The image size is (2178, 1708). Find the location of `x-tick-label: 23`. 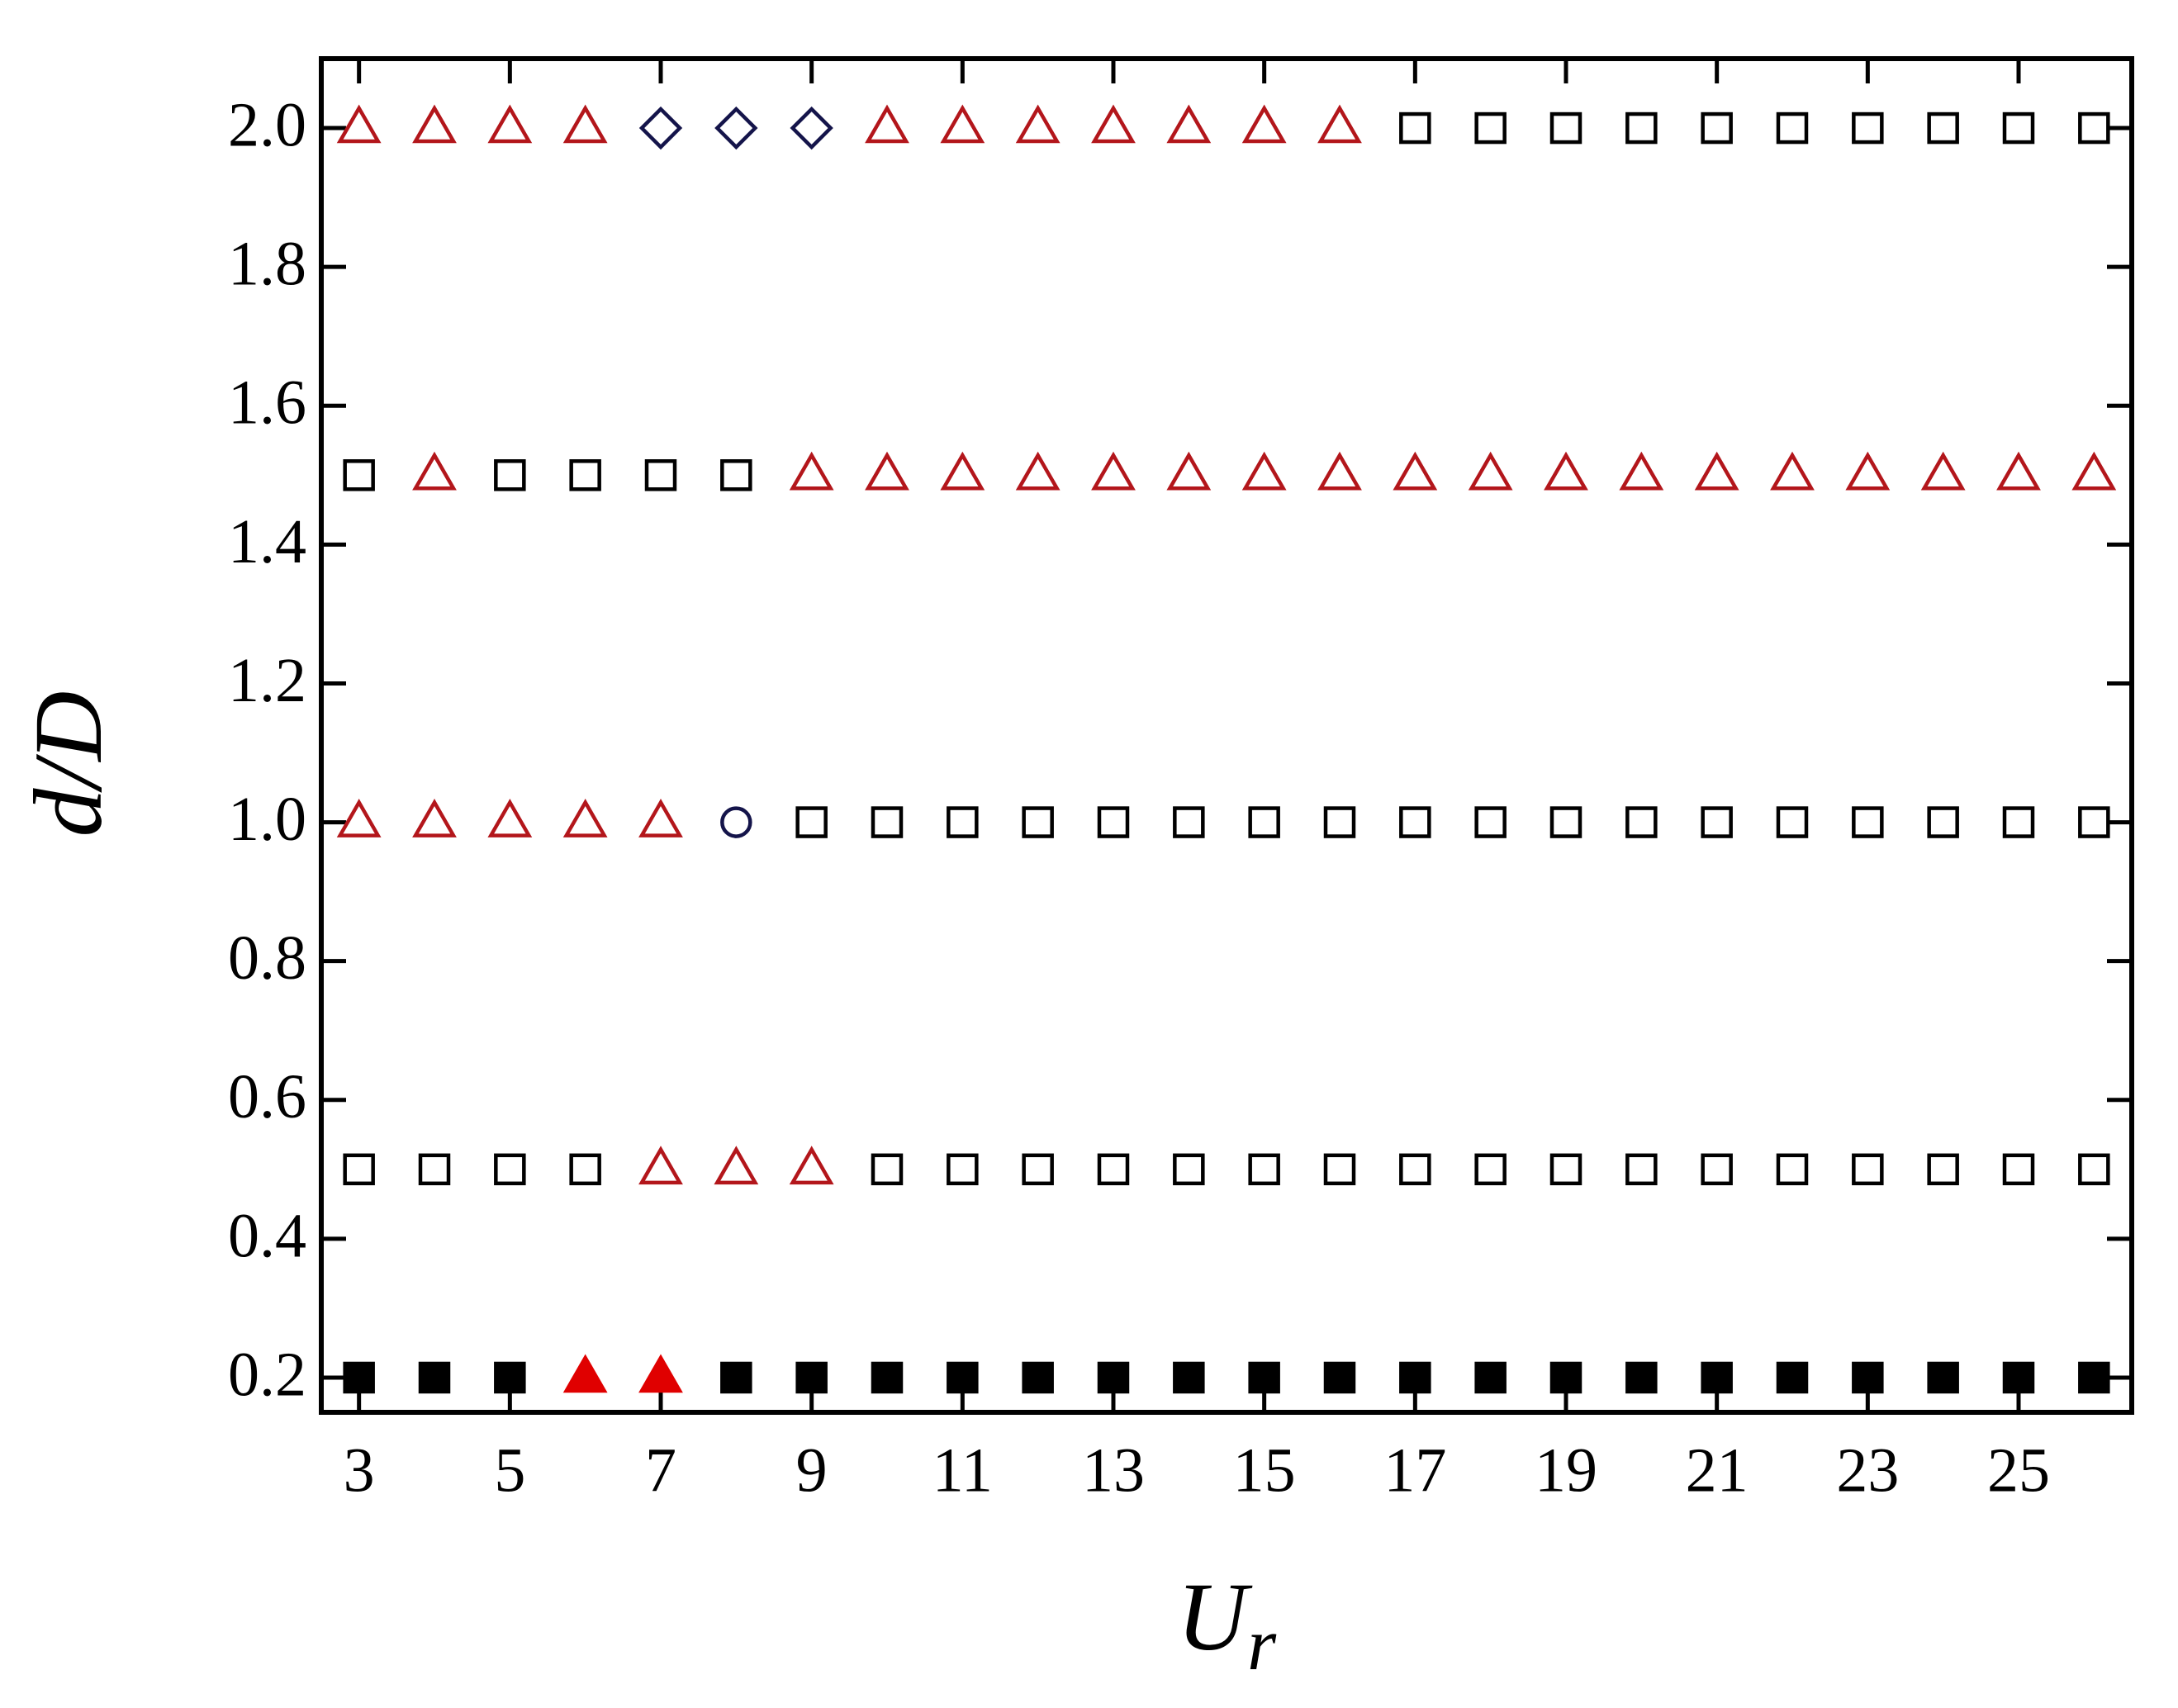

x-tick-label: 23 is located at coordinates (1867, 1470).